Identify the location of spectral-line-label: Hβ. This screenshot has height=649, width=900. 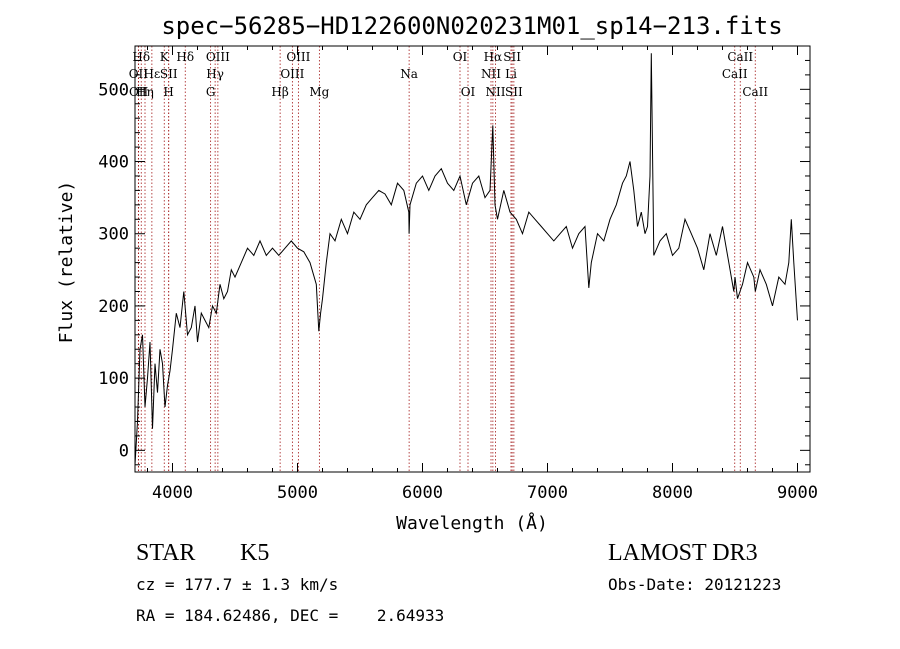
(279, 92).